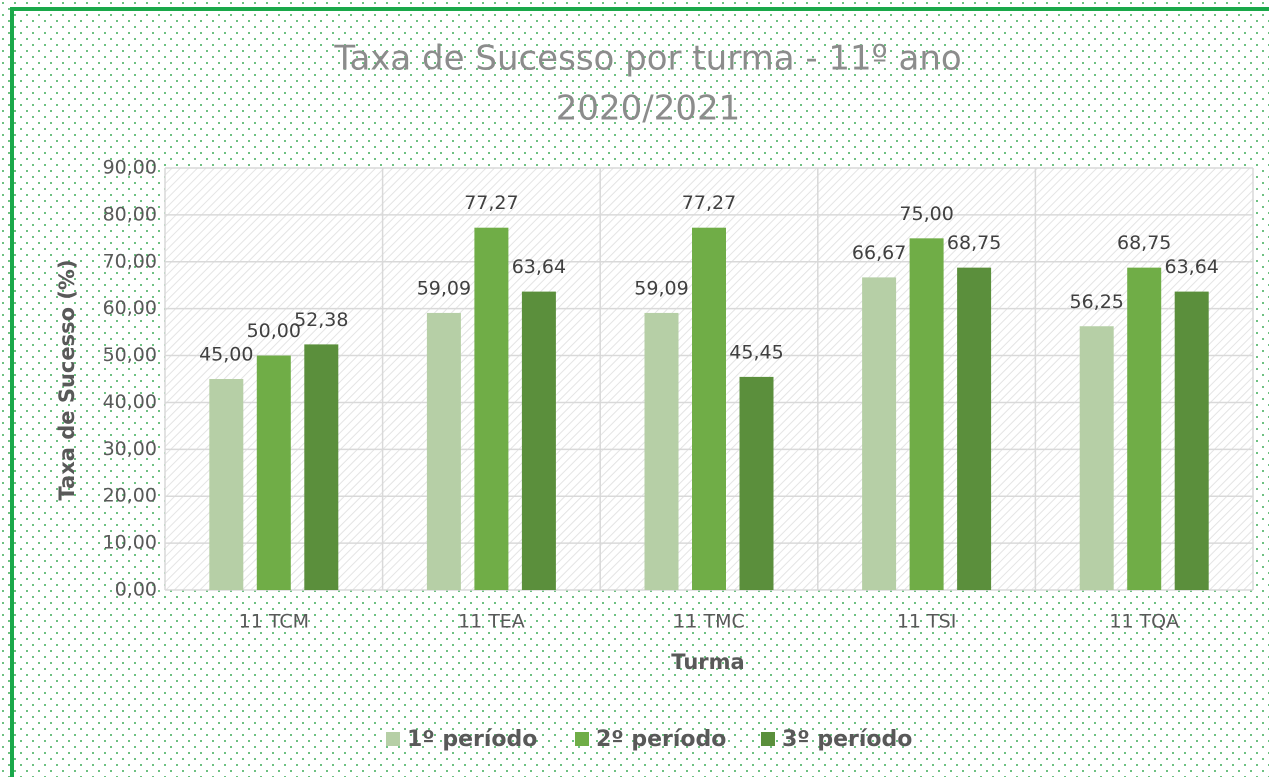 The height and width of the screenshot is (777, 1269). What do you see at coordinates (67, 379) in the screenshot?
I see `y-axis-label: Taxa de Sucesso (%)` at bounding box center [67, 379].